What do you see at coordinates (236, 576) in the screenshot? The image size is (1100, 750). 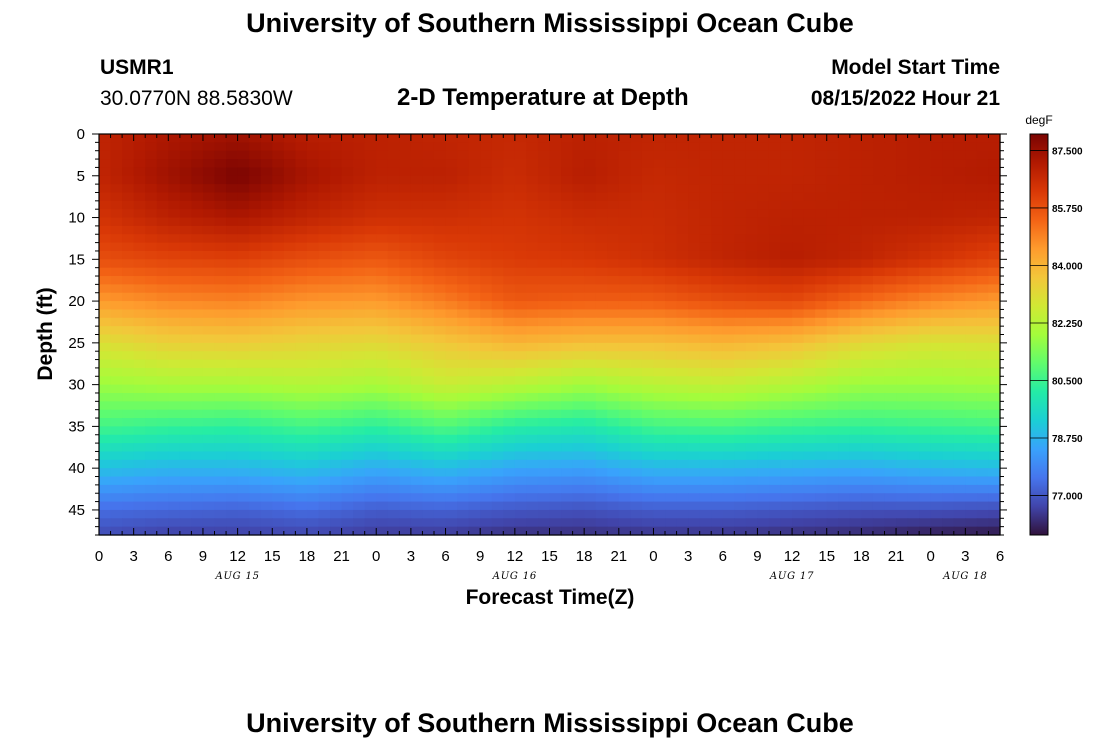 I see `date-label: AUG 15` at bounding box center [236, 576].